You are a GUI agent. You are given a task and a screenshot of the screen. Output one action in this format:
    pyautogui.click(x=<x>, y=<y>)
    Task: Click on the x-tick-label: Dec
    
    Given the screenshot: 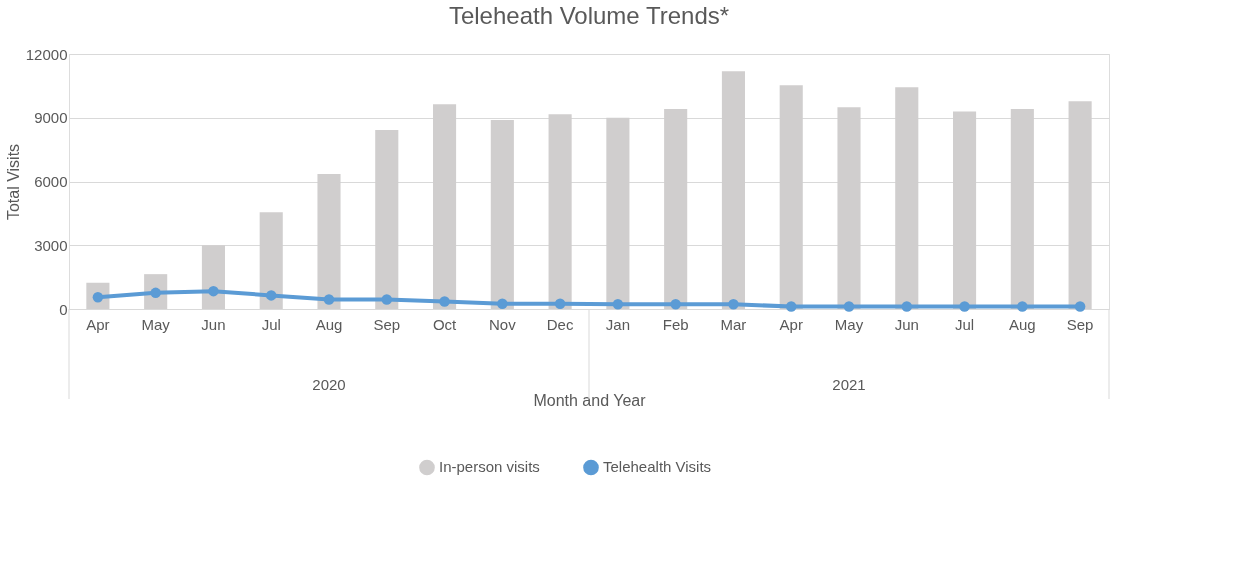 What is the action you would take?
    pyautogui.click(x=560, y=324)
    